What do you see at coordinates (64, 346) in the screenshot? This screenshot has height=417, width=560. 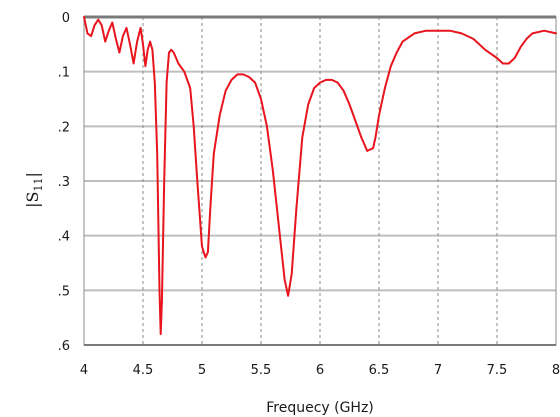 I see `y-tick-label: .6` at bounding box center [64, 346].